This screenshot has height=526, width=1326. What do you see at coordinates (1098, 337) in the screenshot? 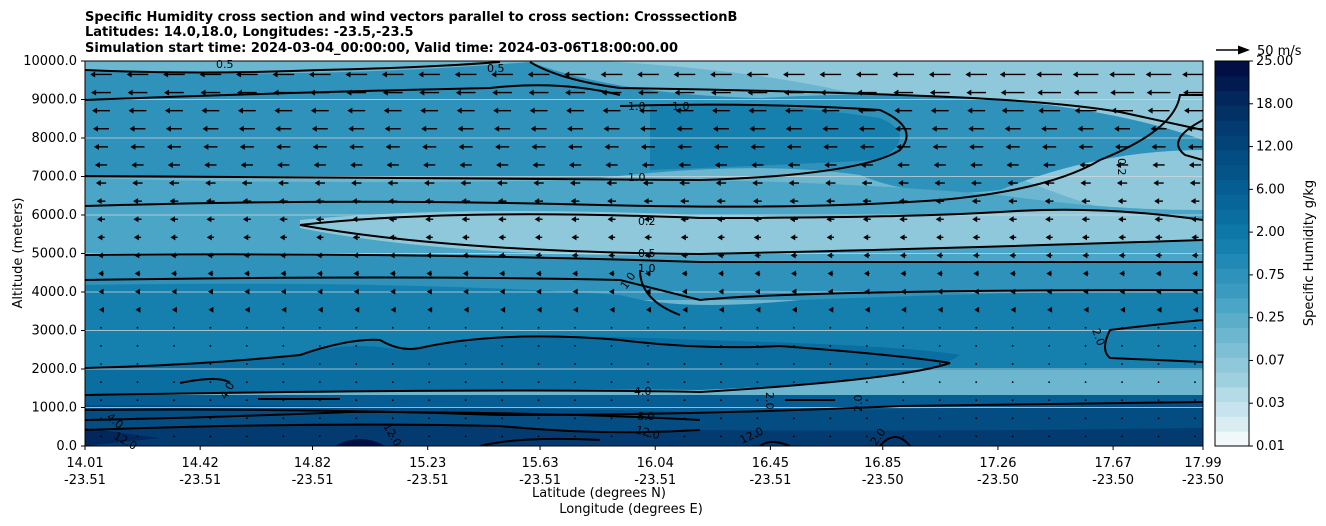
I see `contour-label: 2.0` at bounding box center [1098, 337].